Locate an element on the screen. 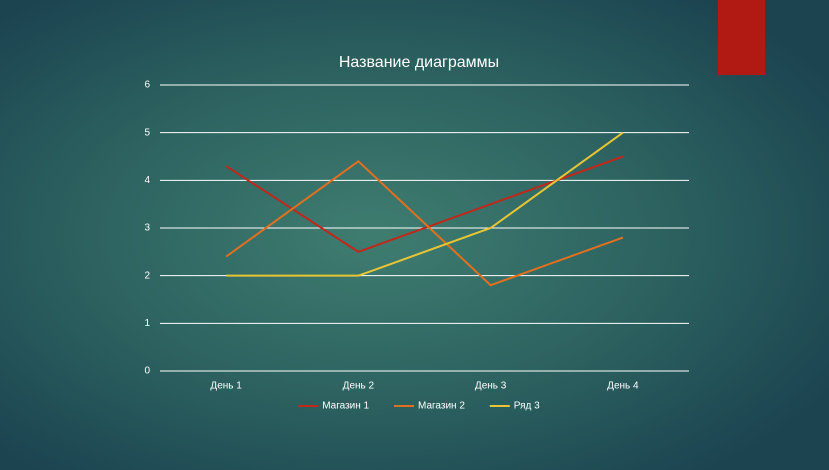 This screenshot has width=829, height=470. x-tick-label: День 3 is located at coordinates (491, 386).